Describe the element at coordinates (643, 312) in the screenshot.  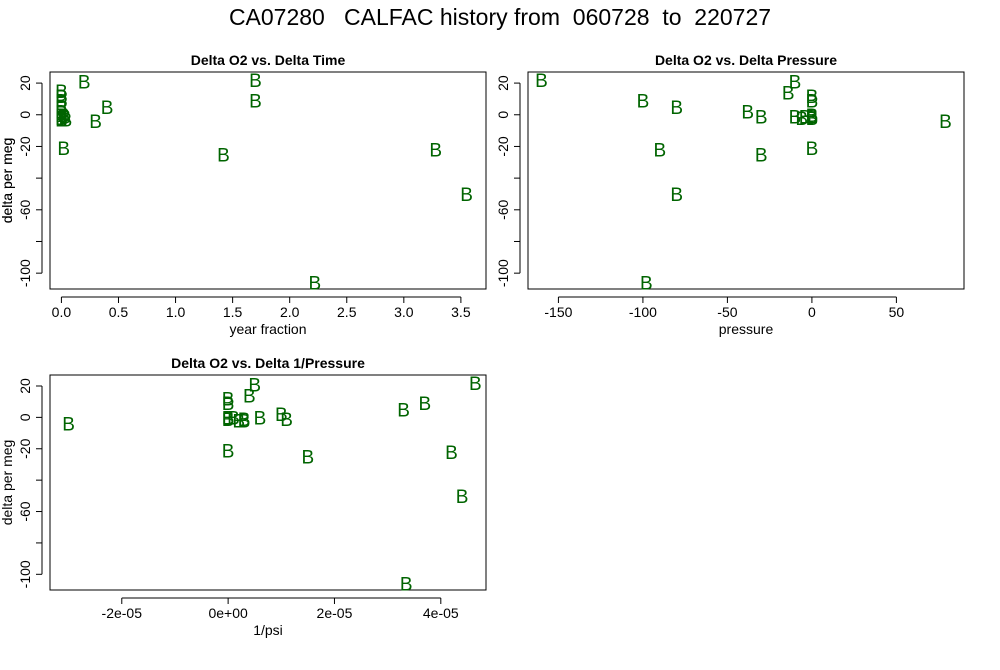
I see `x-tick-label: -100` at that location.